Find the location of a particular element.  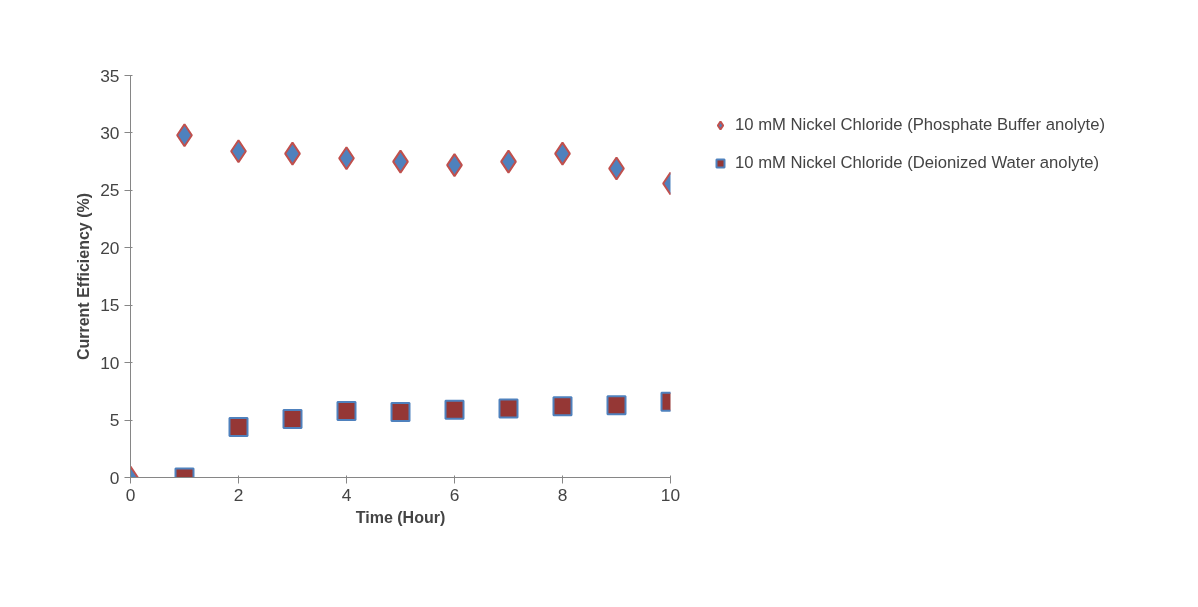

y-tick-label: 10 is located at coordinates (110, 362).